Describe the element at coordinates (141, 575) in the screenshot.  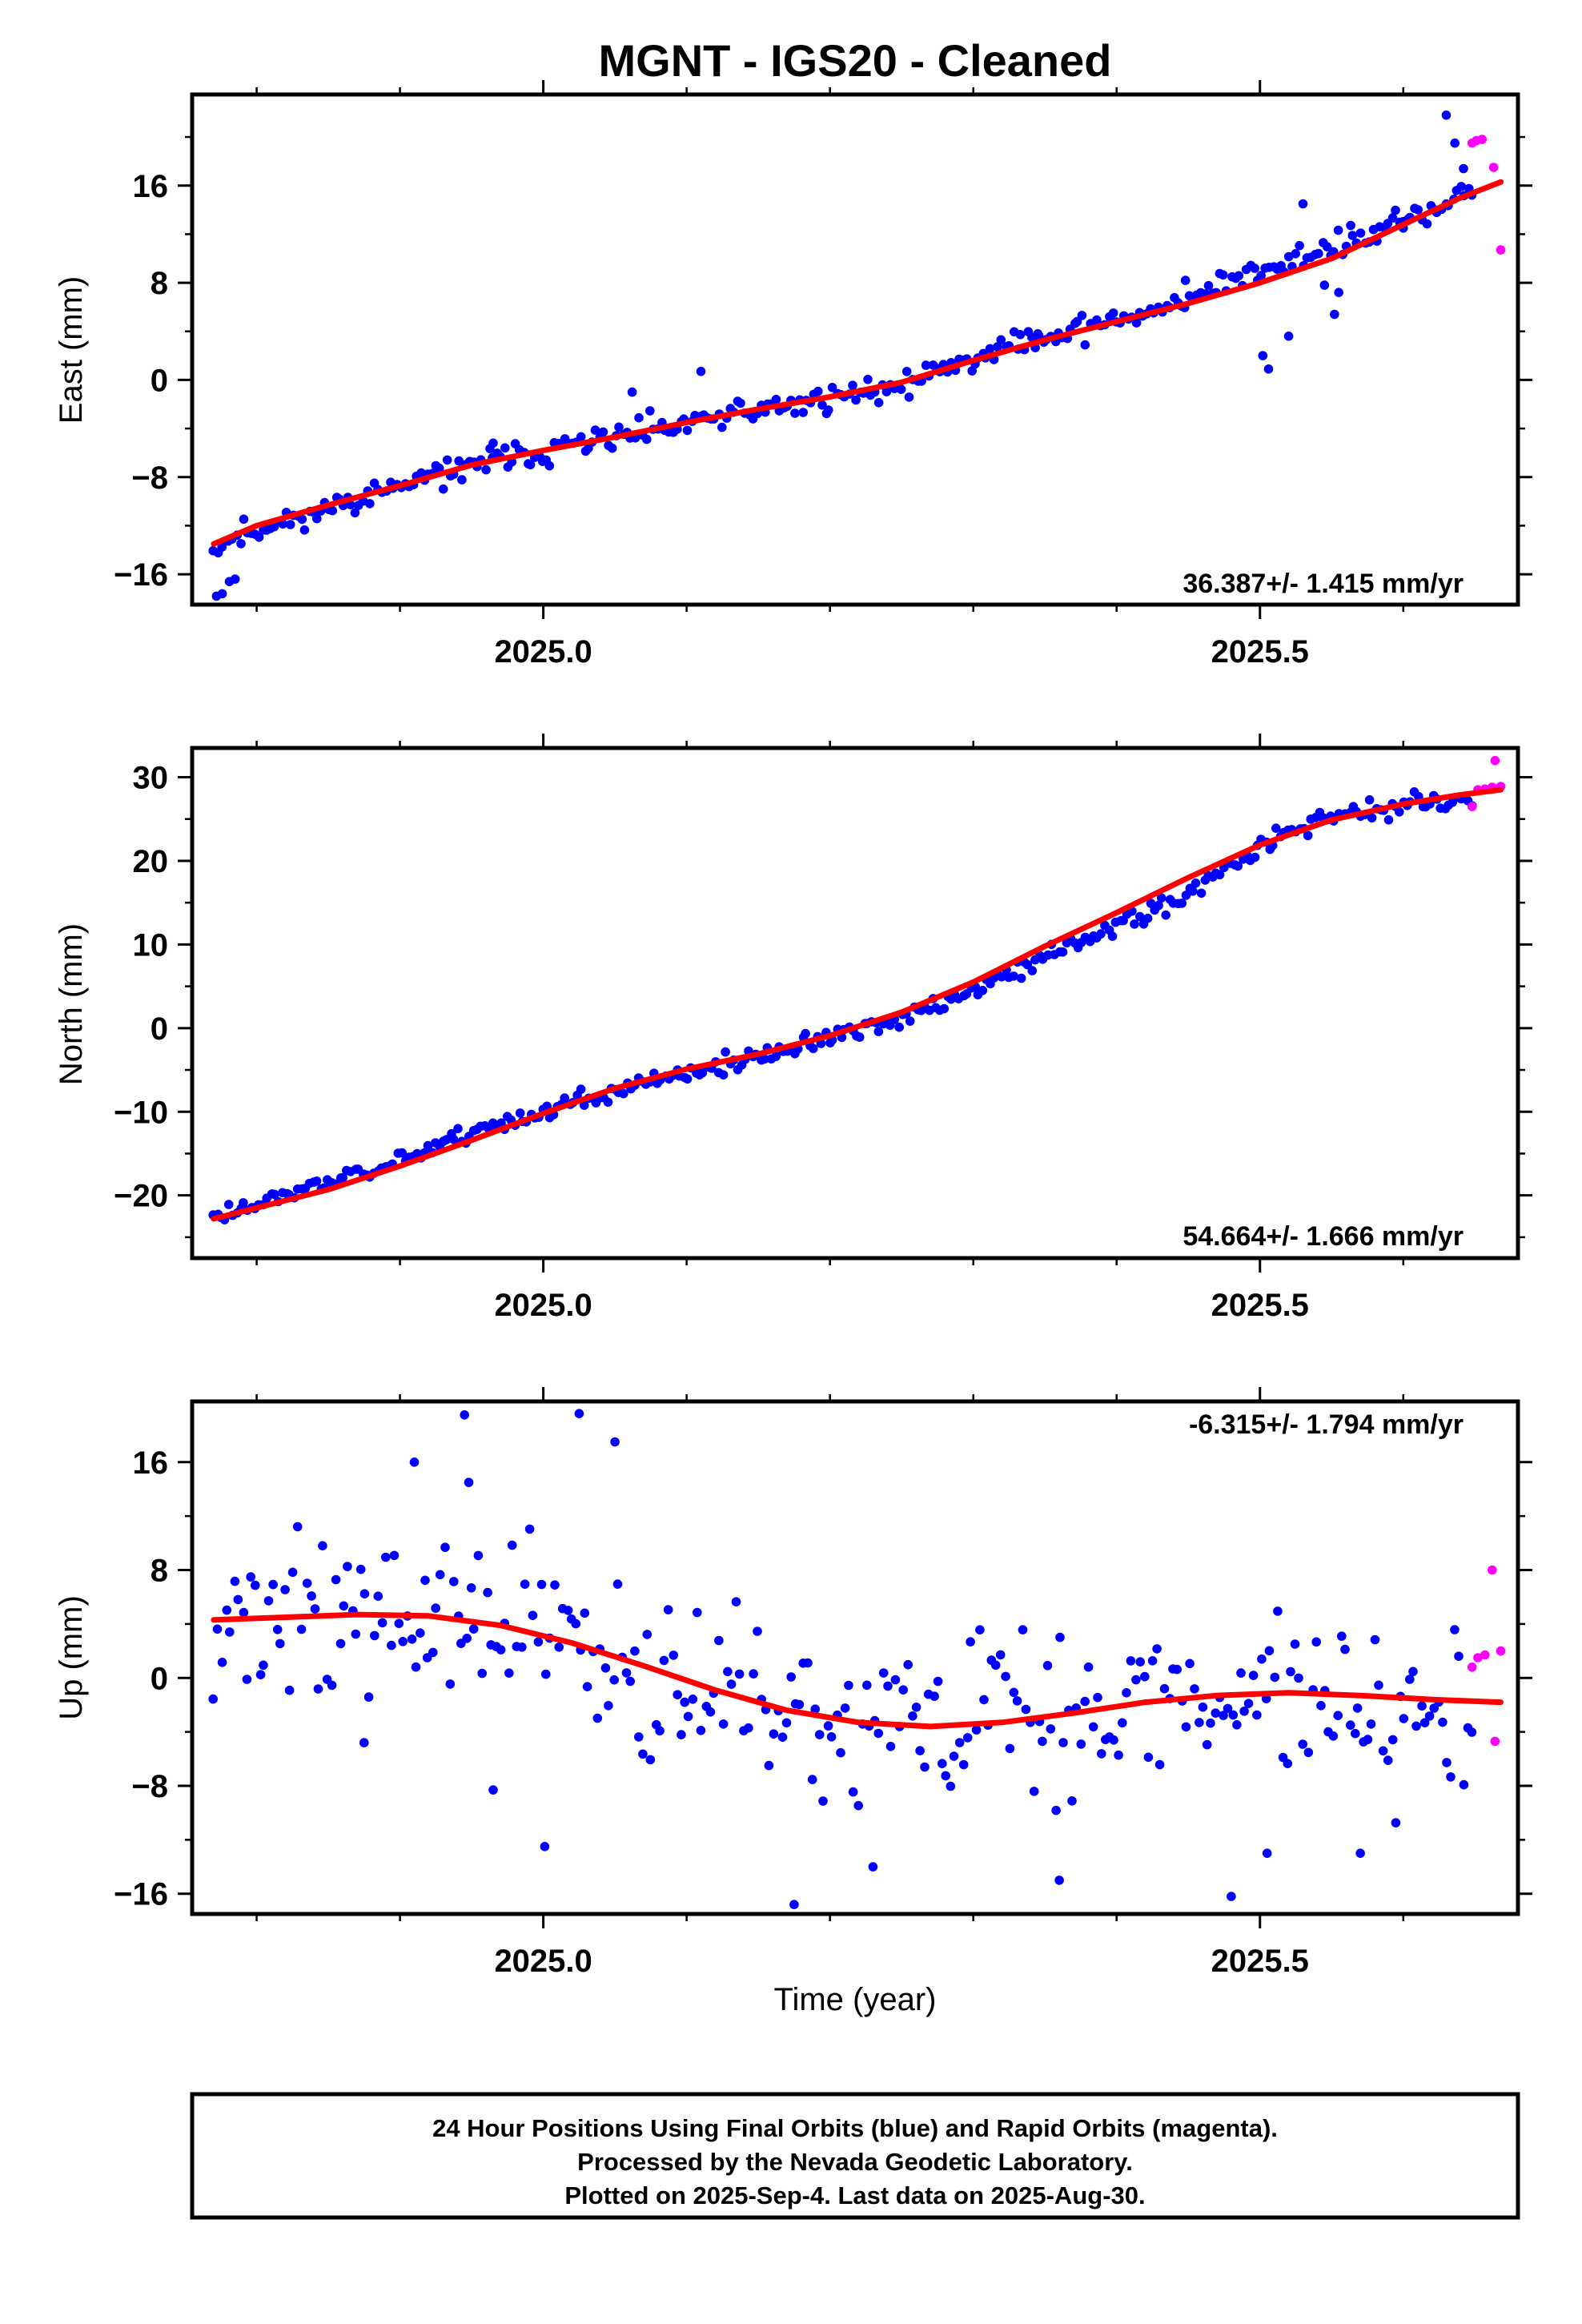
I see `east-ytick-label: −16` at that location.